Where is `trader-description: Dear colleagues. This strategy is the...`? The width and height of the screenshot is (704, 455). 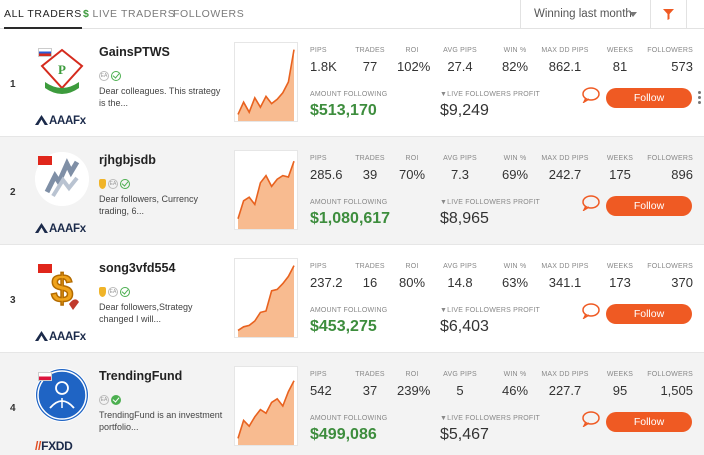 trader-description: Dear colleagues. This strategy is the... is located at coordinates (160, 97).